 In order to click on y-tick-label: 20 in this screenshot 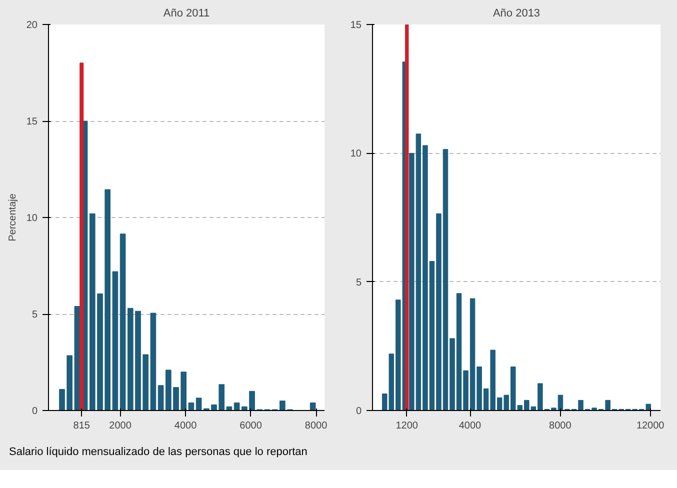, I will do `click(32, 25)`.